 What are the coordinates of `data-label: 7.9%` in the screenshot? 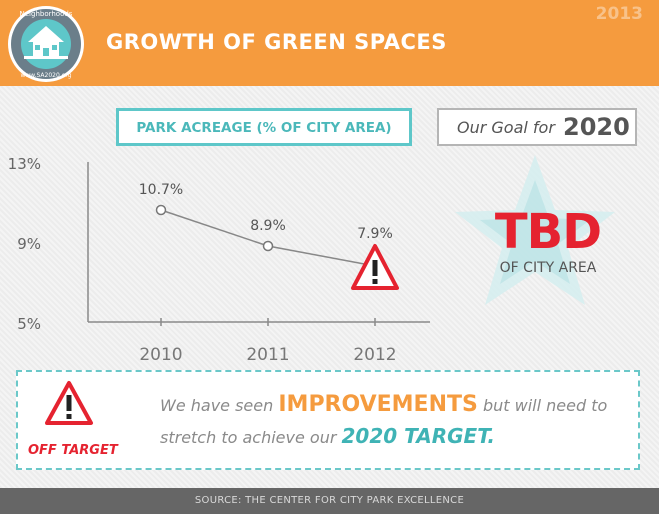 It's located at (375, 234).